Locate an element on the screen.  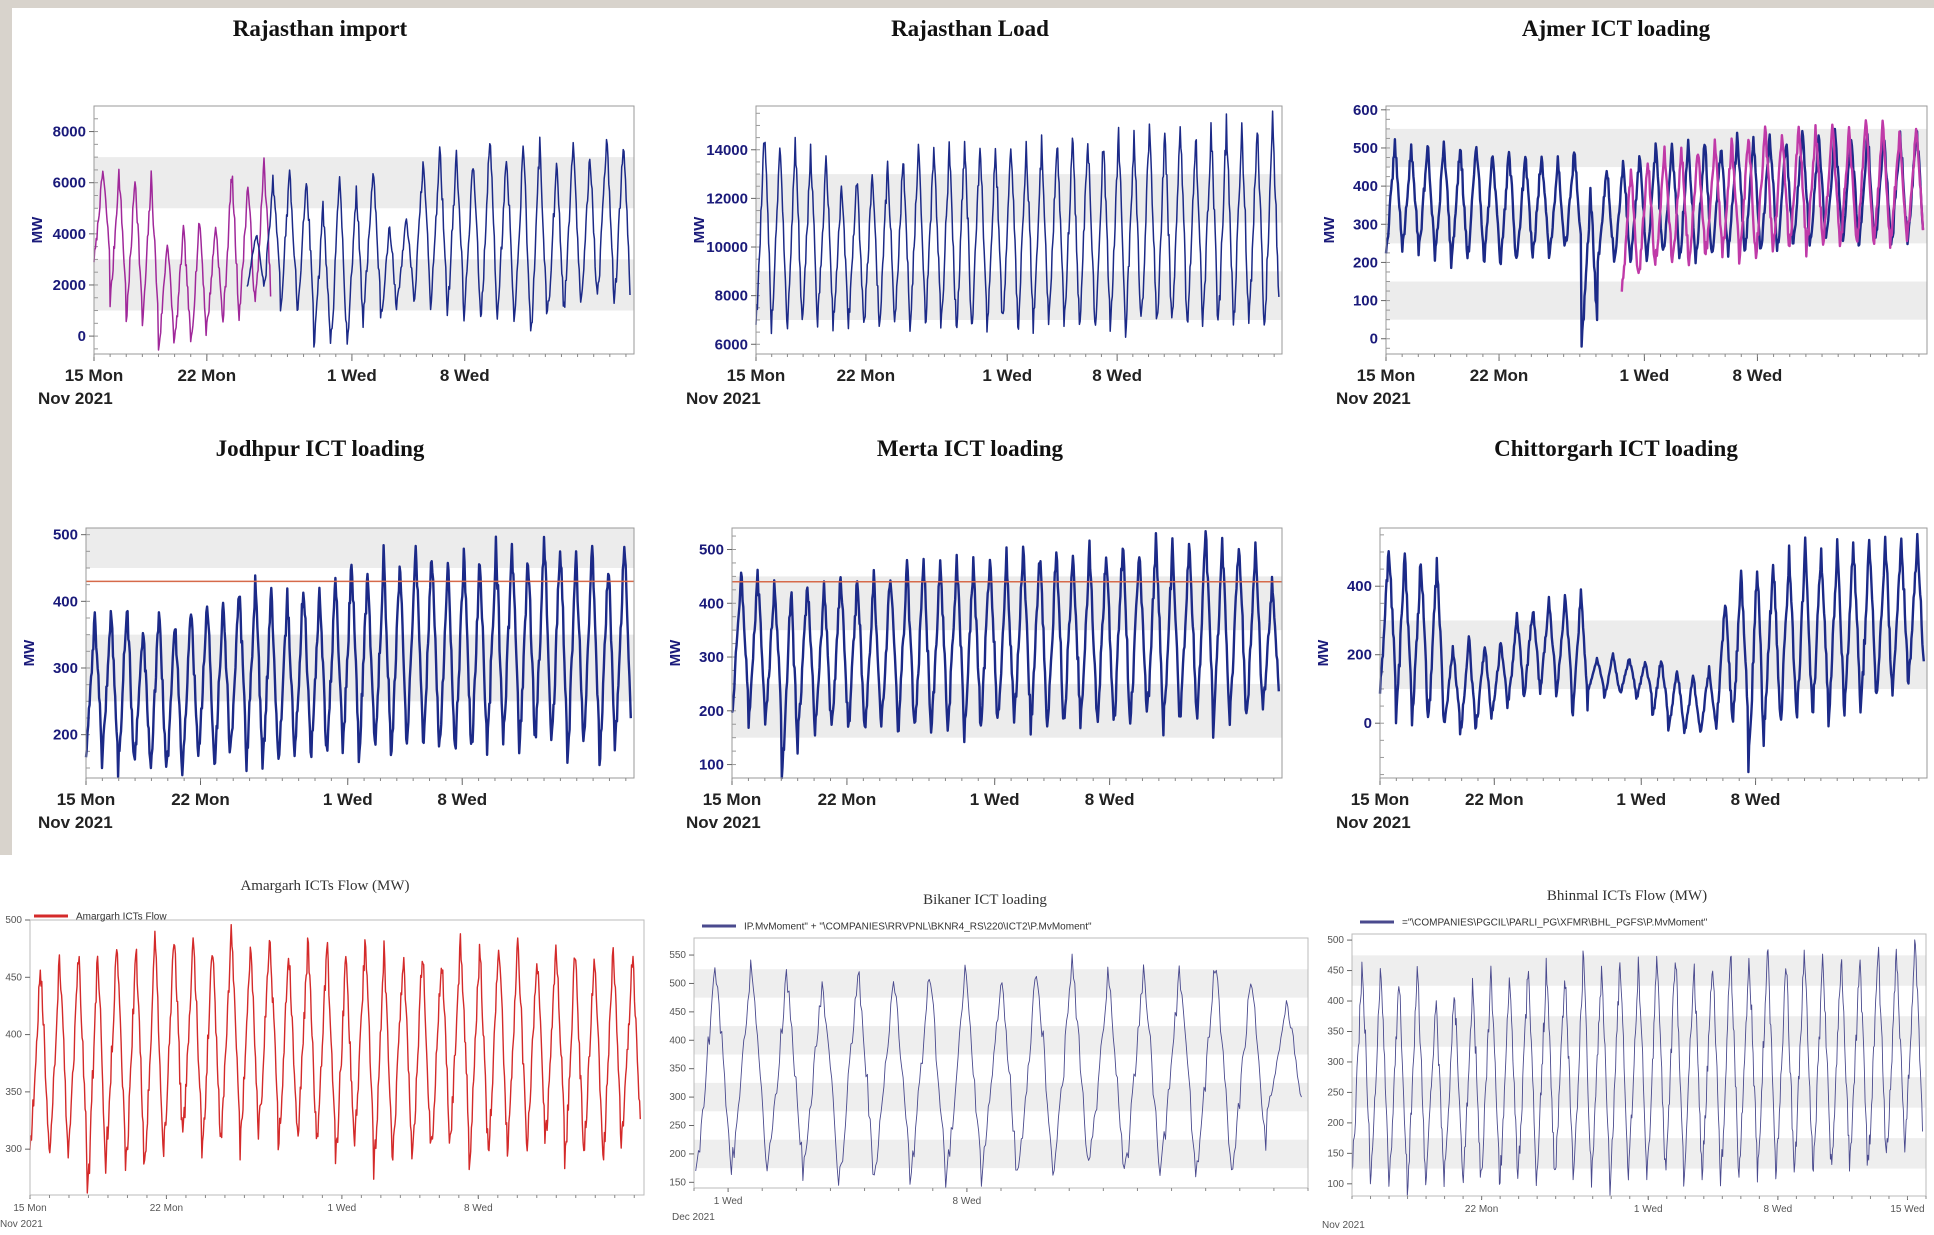
chart-title: Amargarh ICTs Flow (MW) is located at coordinates (325, 886).